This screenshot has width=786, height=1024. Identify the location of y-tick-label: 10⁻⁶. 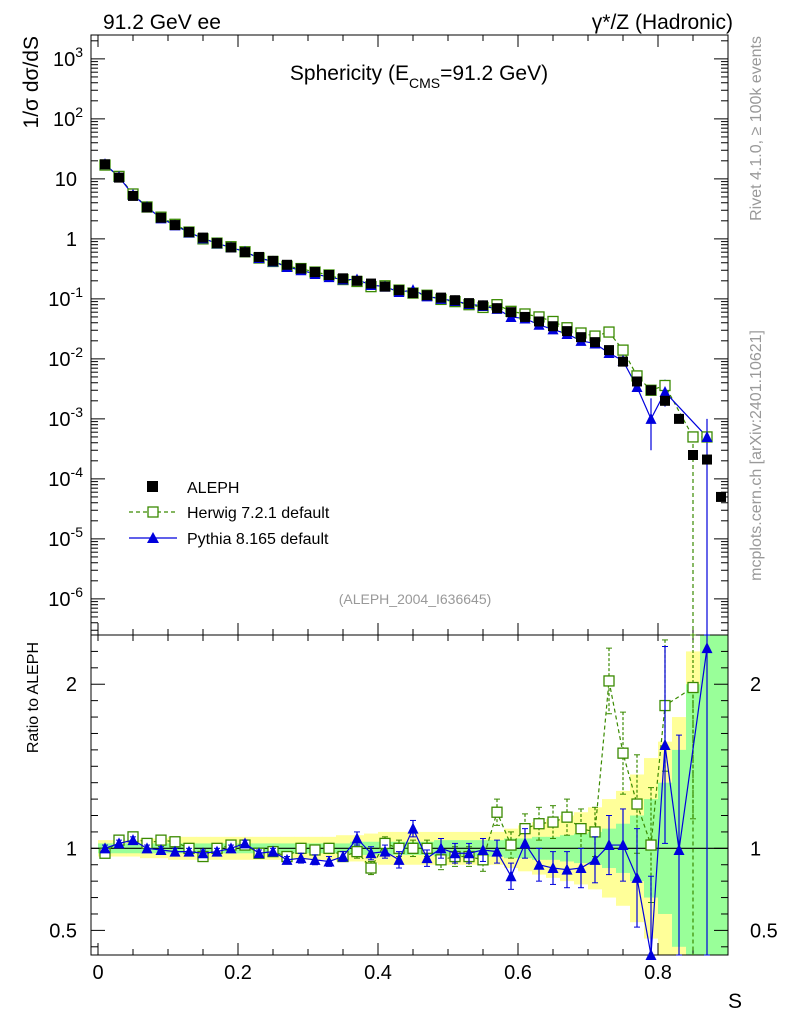
(65, 597).